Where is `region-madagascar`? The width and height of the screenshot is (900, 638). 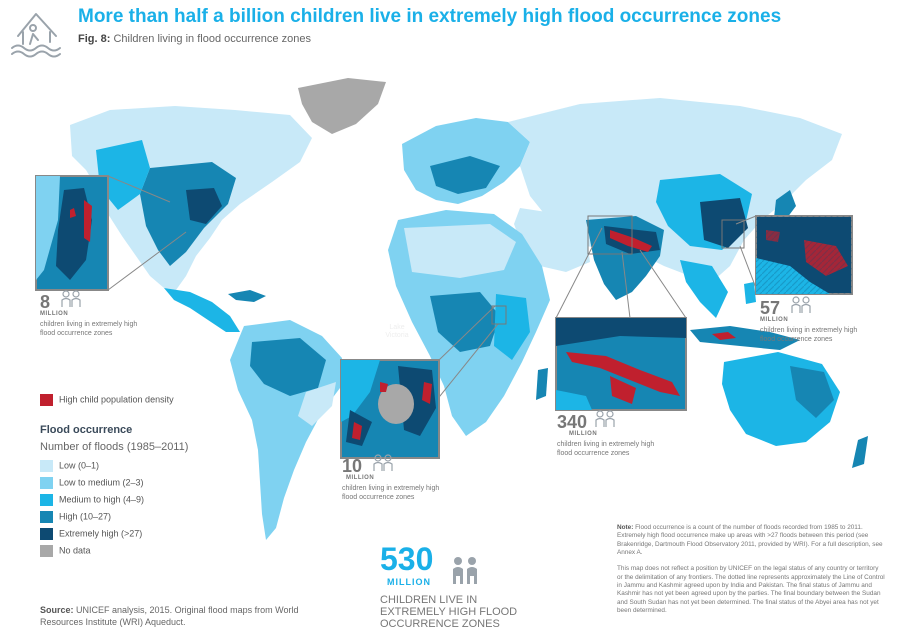 region-madagascar is located at coordinates (542, 384).